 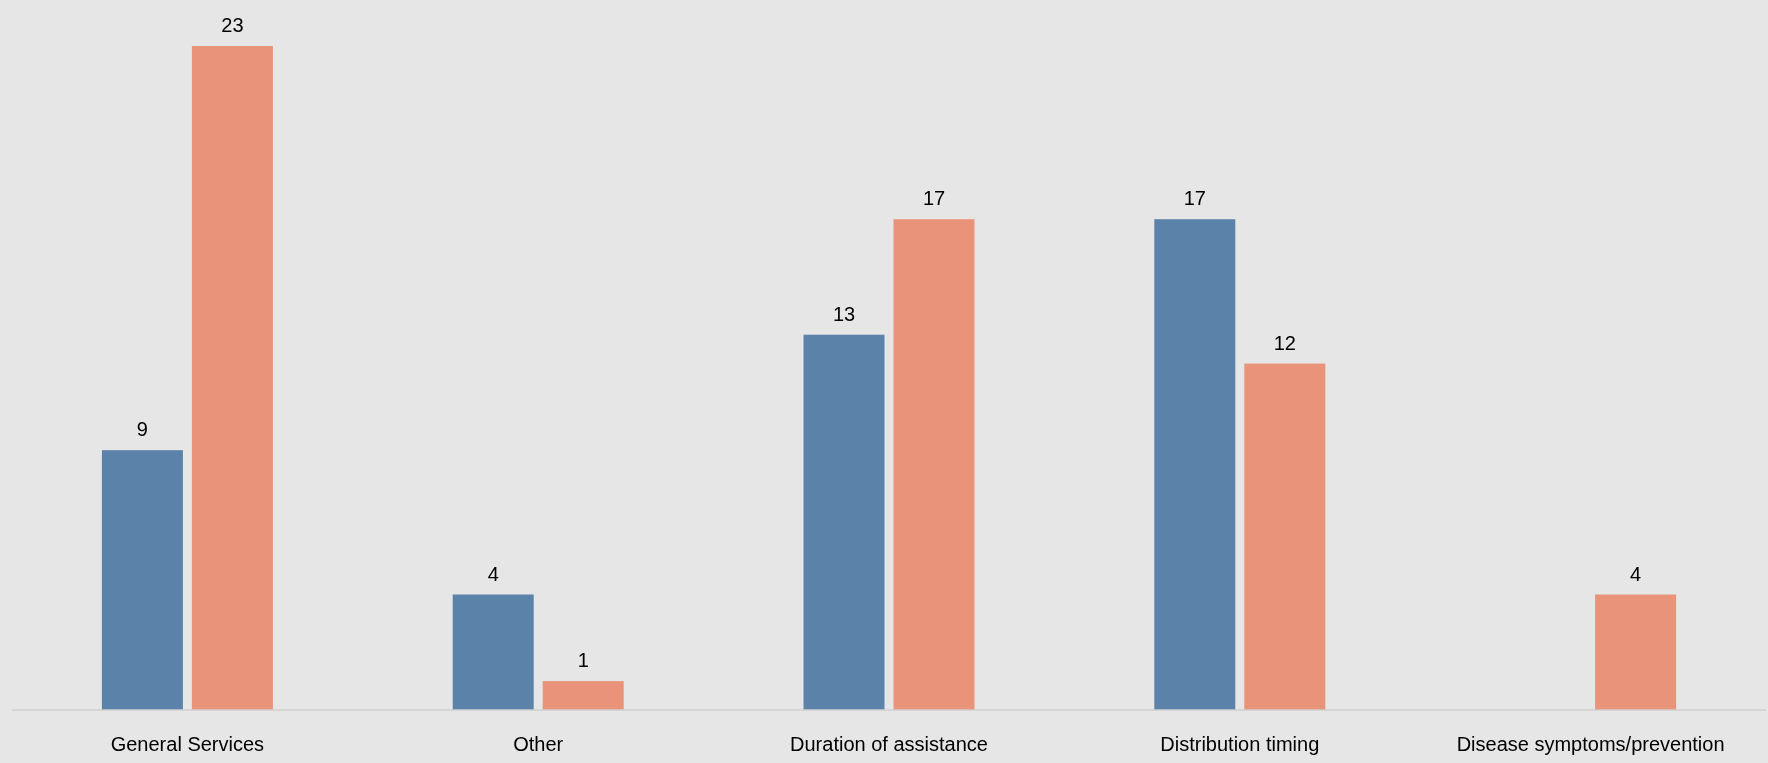 What do you see at coordinates (583, 660) in the screenshot?
I see `data-label: 1` at bounding box center [583, 660].